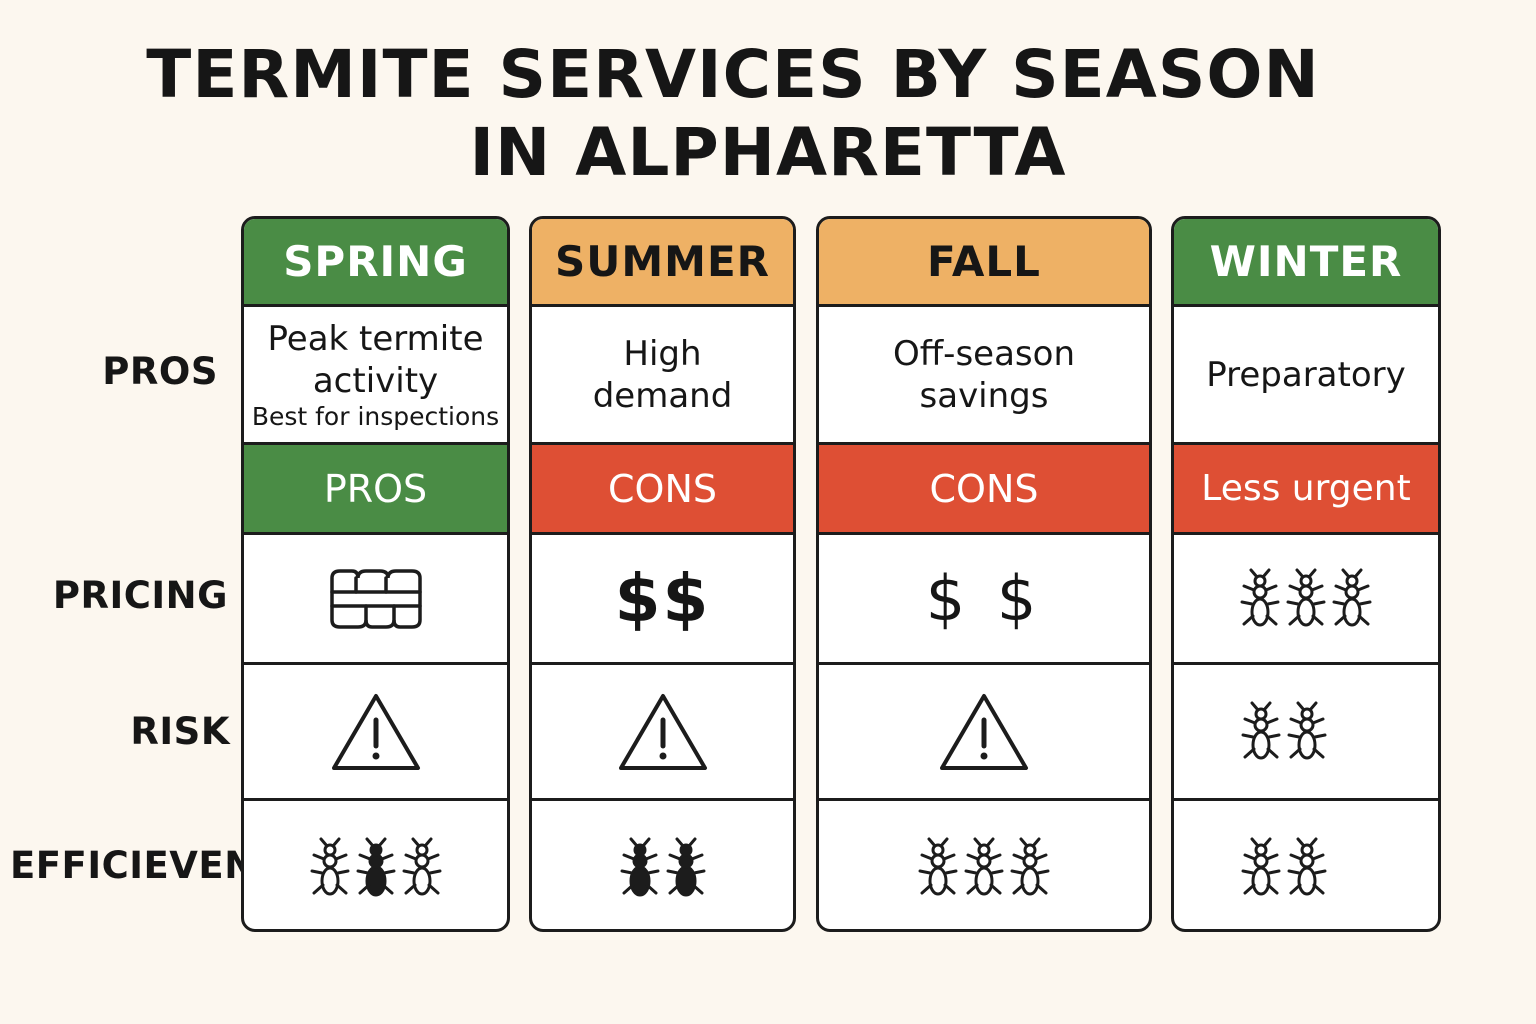 This screenshot has width=1536, height=1024. I want to click on title-line-2: IN ALPHARETTA, so click(768, 152).